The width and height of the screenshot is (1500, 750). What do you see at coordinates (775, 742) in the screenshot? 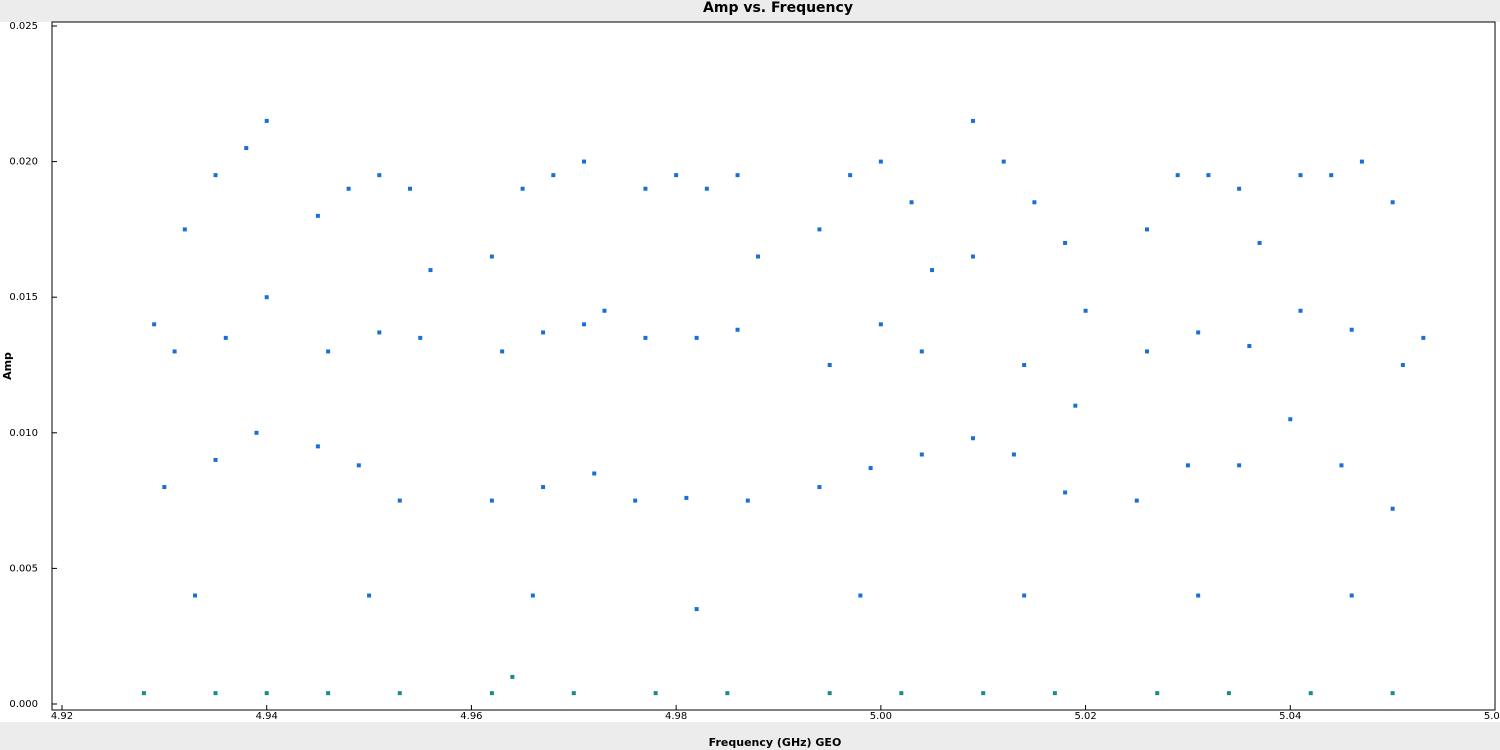
I see `x-axis-label: Frequency (GHz) GEO` at bounding box center [775, 742].